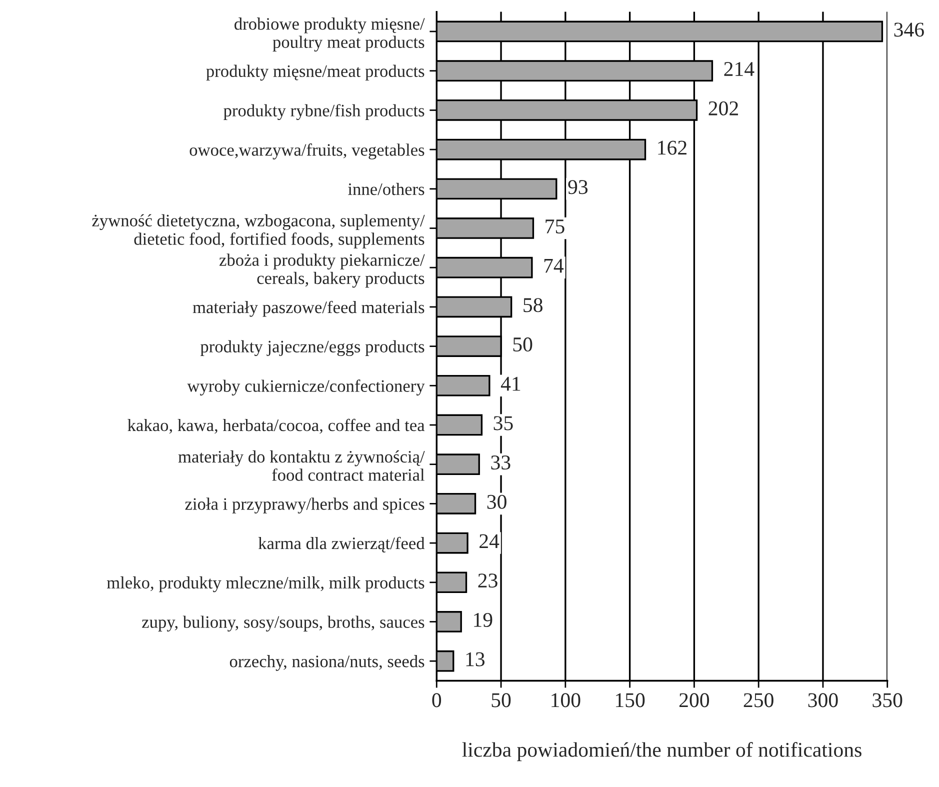 The width and height of the screenshot is (939, 787). I want to click on data-label: 74, so click(554, 265).